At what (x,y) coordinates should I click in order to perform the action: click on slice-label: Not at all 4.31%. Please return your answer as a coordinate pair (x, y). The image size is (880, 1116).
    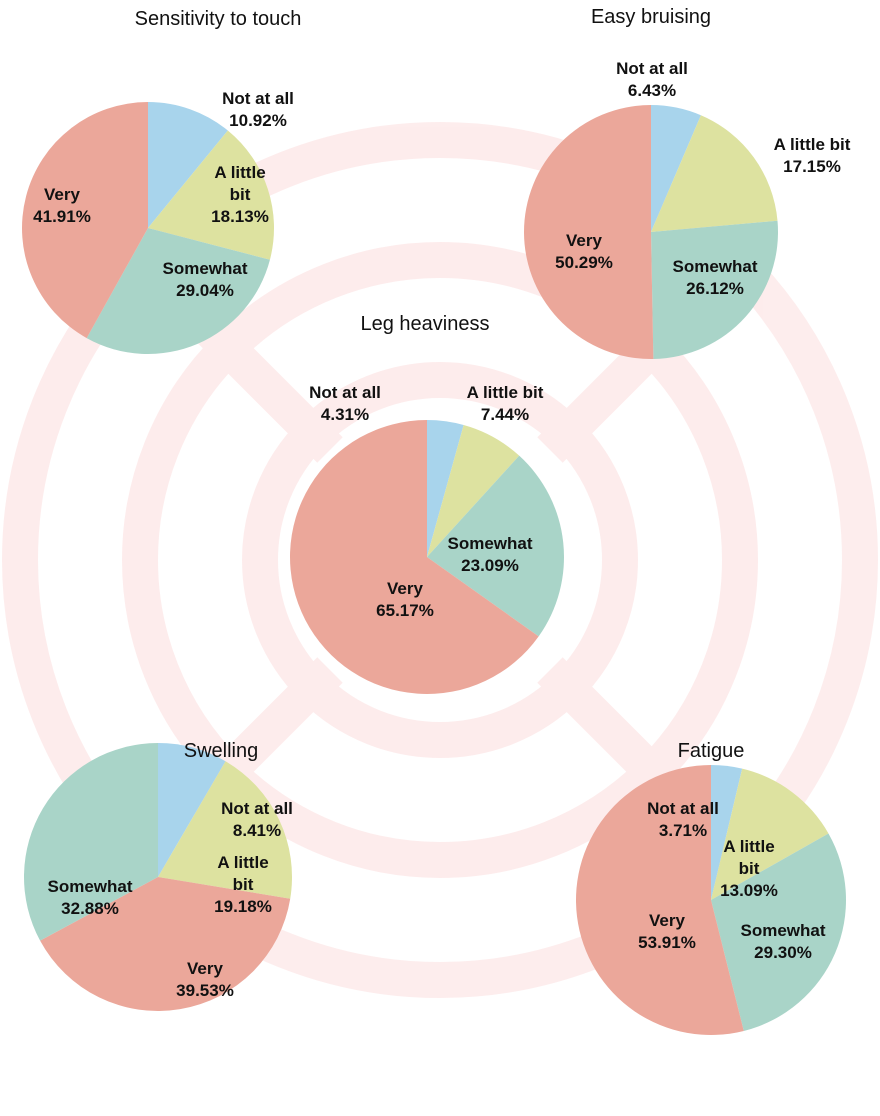
    Looking at the image, I should click on (345, 404).